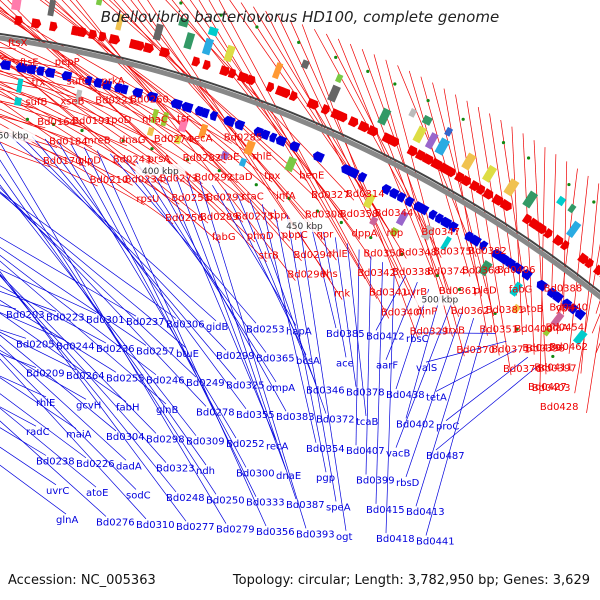  What do you see at coordinates (219, 217) in the screenshot?
I see `forward-gene-label: Bd0289` at bounding box center [219, 217].